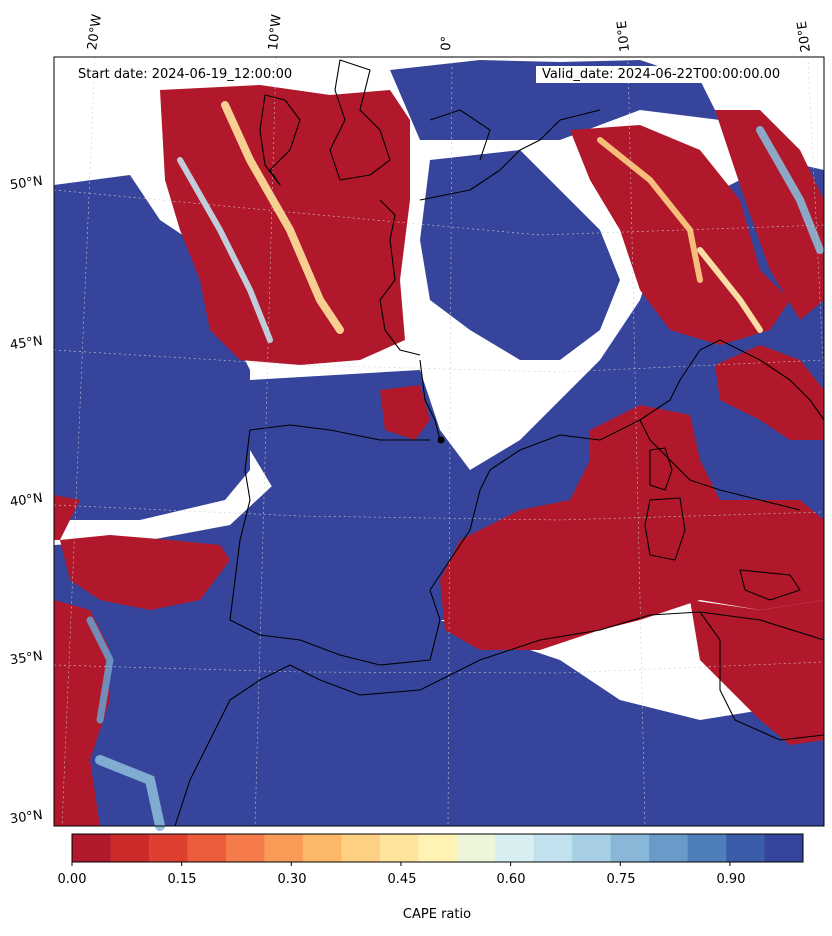 This screenshot has width=832, height=936. What do you see at coordinates (402, 879) in the screenshot?
I see `colorbar-tick-3: 0.45` at bounding box center [402, 879].